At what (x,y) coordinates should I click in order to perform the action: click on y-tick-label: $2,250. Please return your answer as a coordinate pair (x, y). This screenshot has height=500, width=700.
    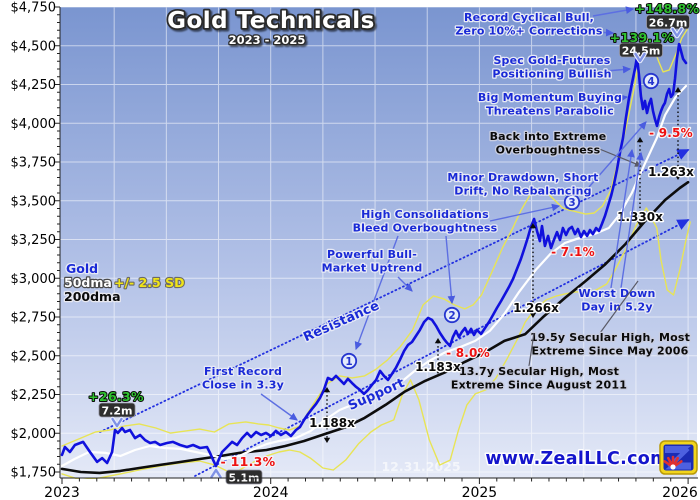
    Looking at the image, I should click on (34, 395).